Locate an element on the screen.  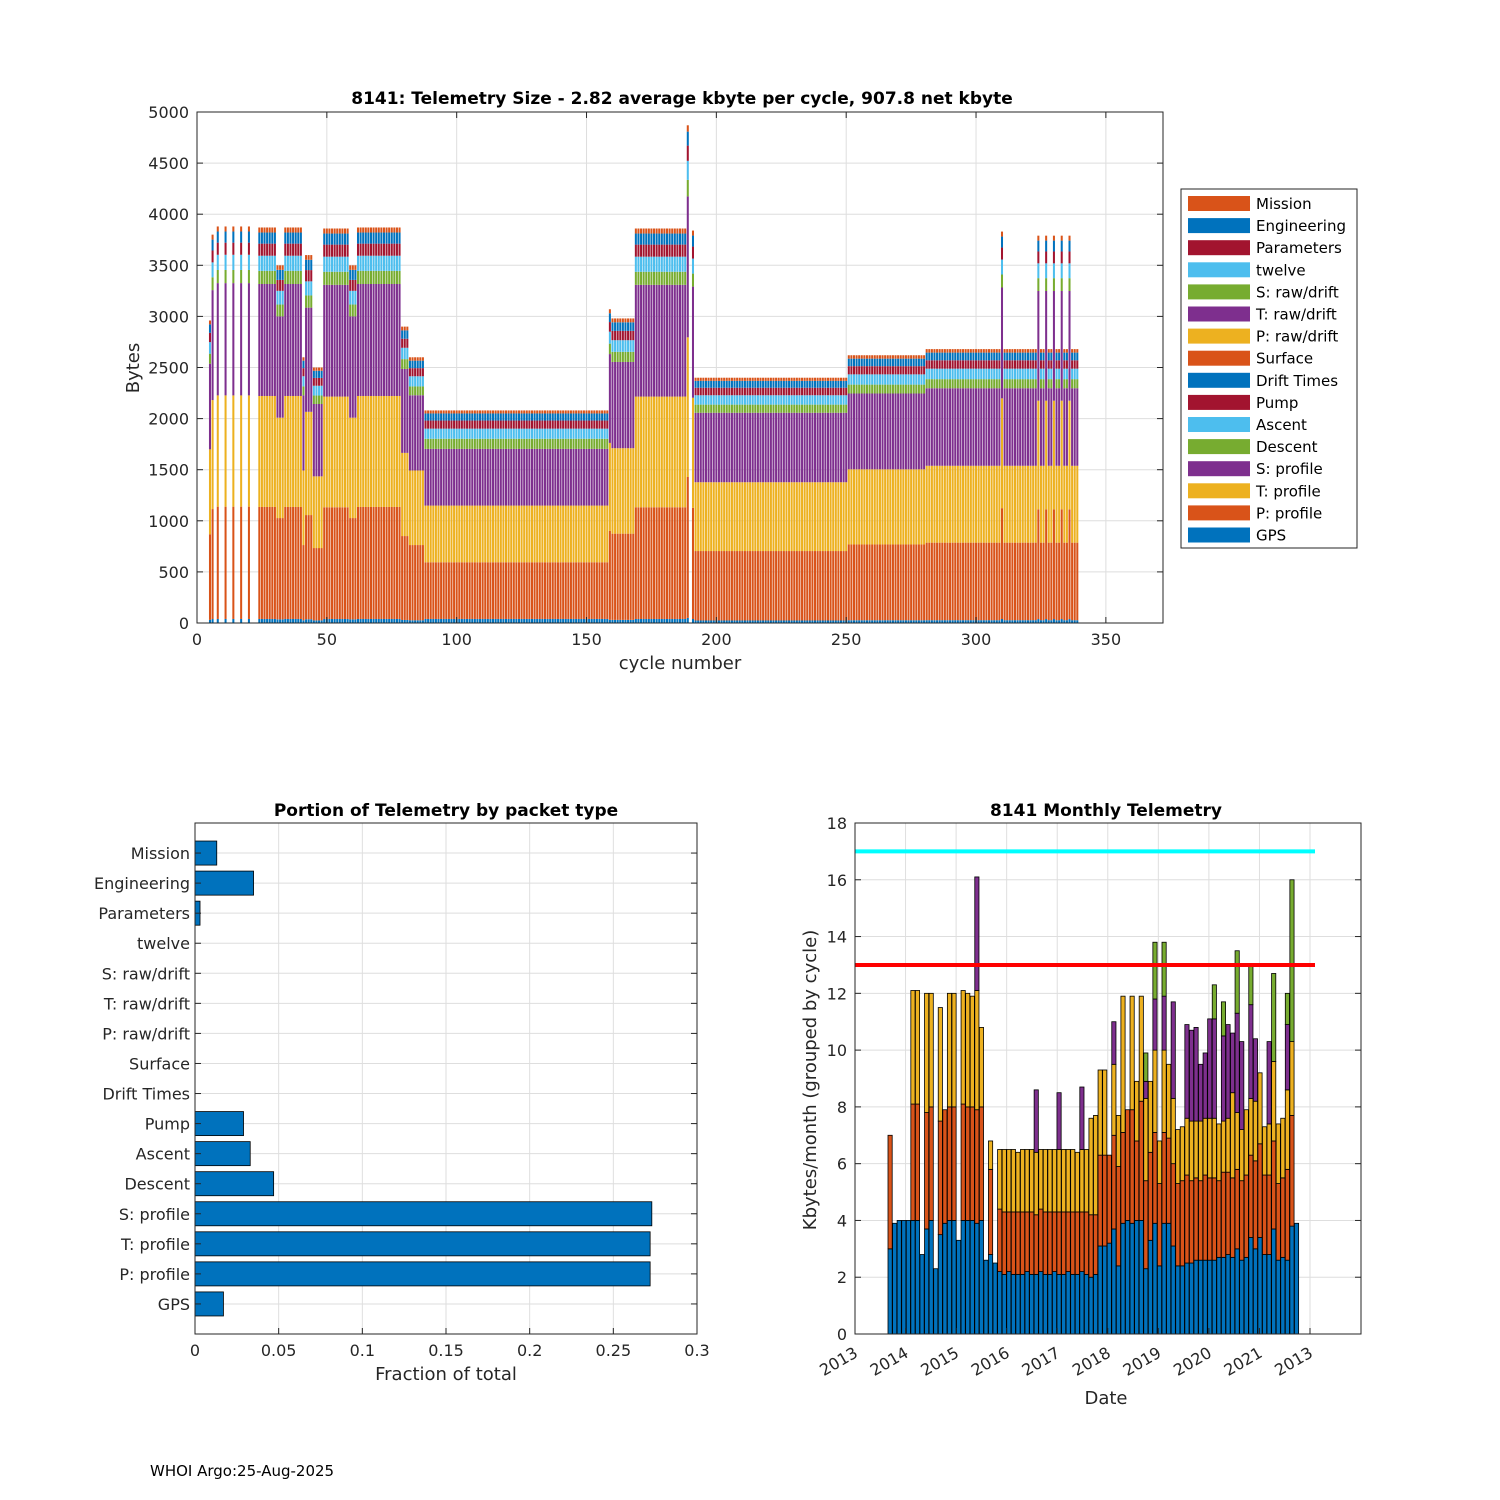
legend-label: T: raw/drift is located at coordinates (1296, 315).